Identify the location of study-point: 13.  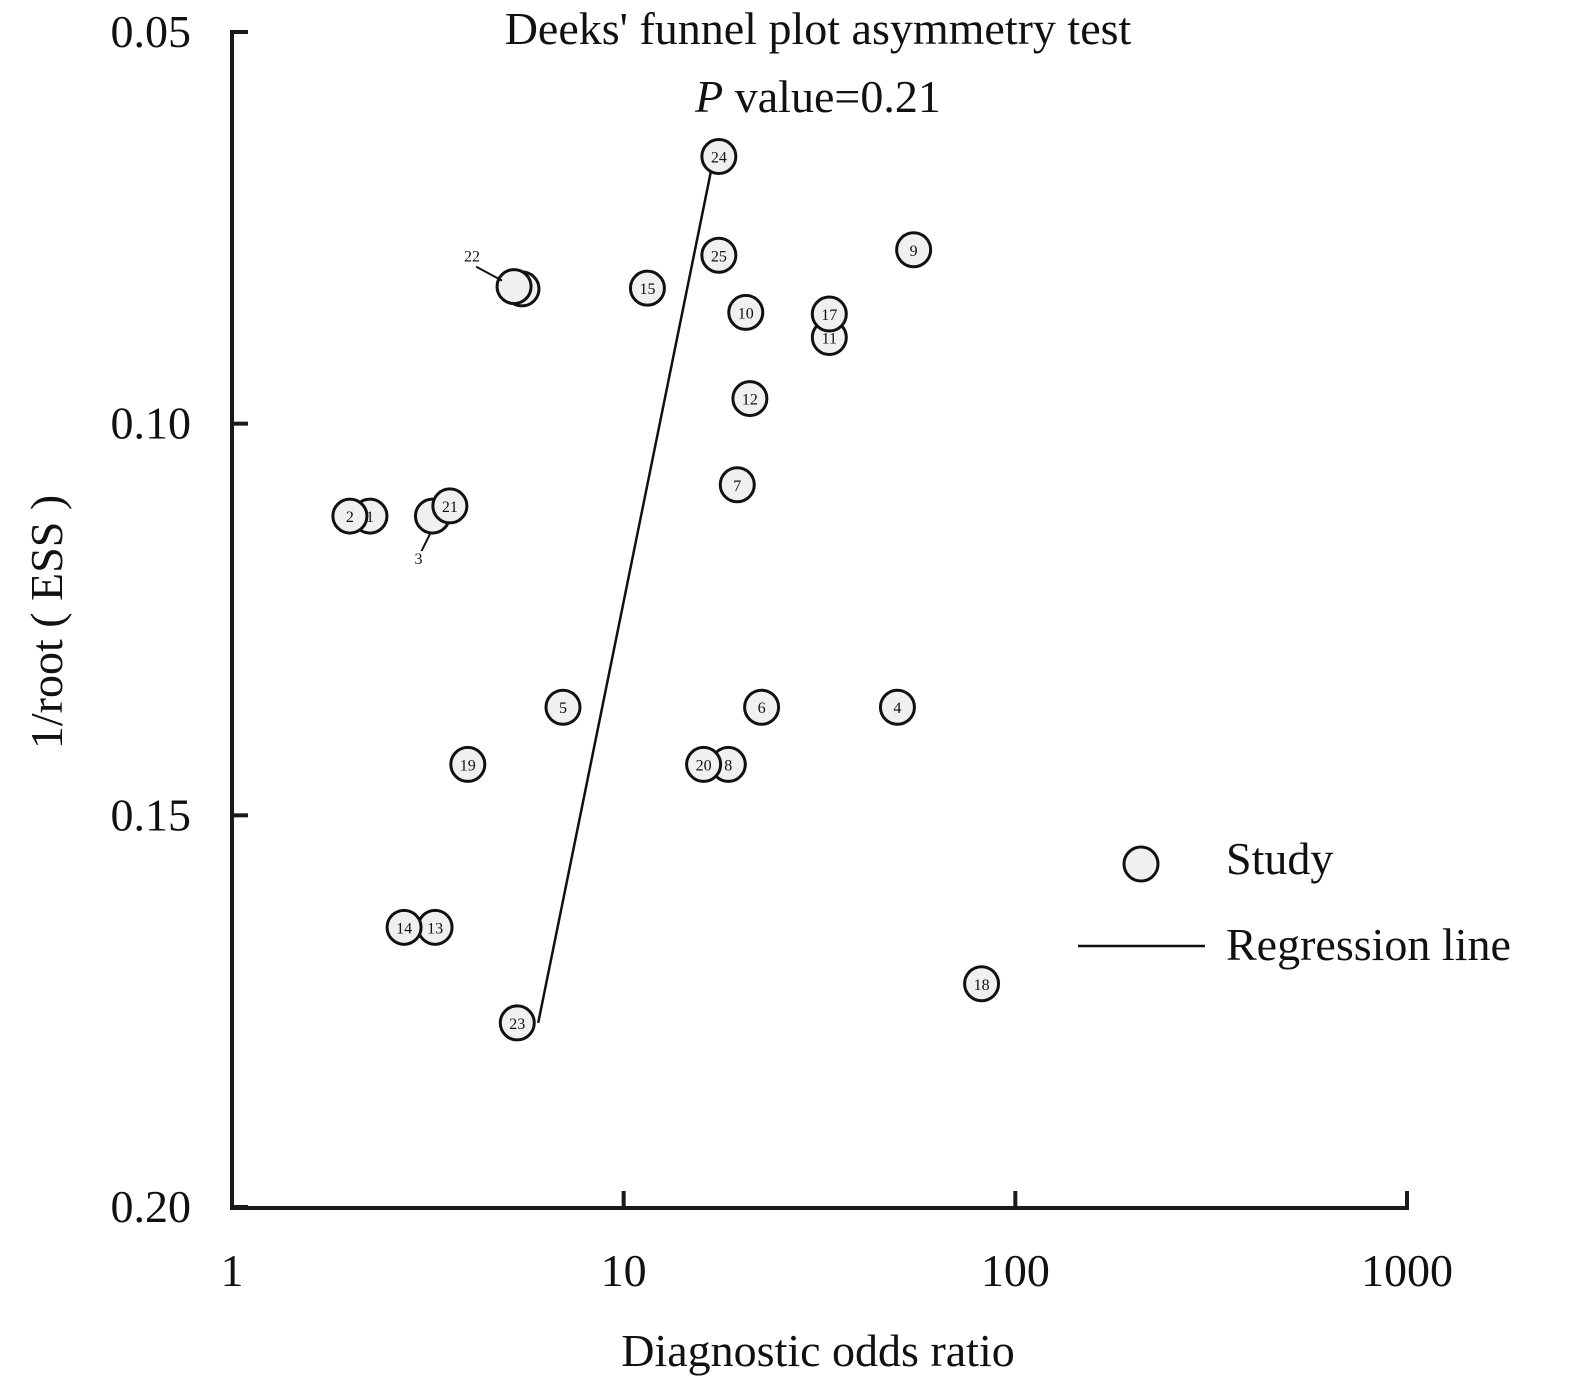
(435, 927).